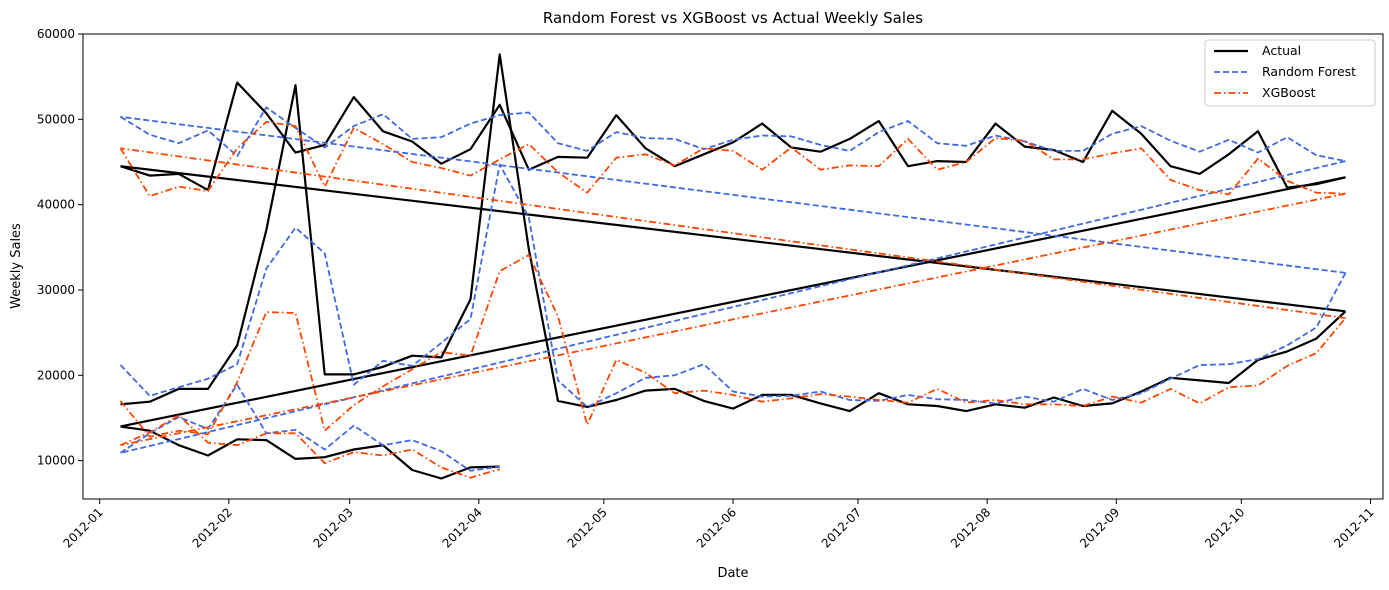 The image size is (1389, 590). I want to click on y-tick-label: 50000, so click(56, 119).